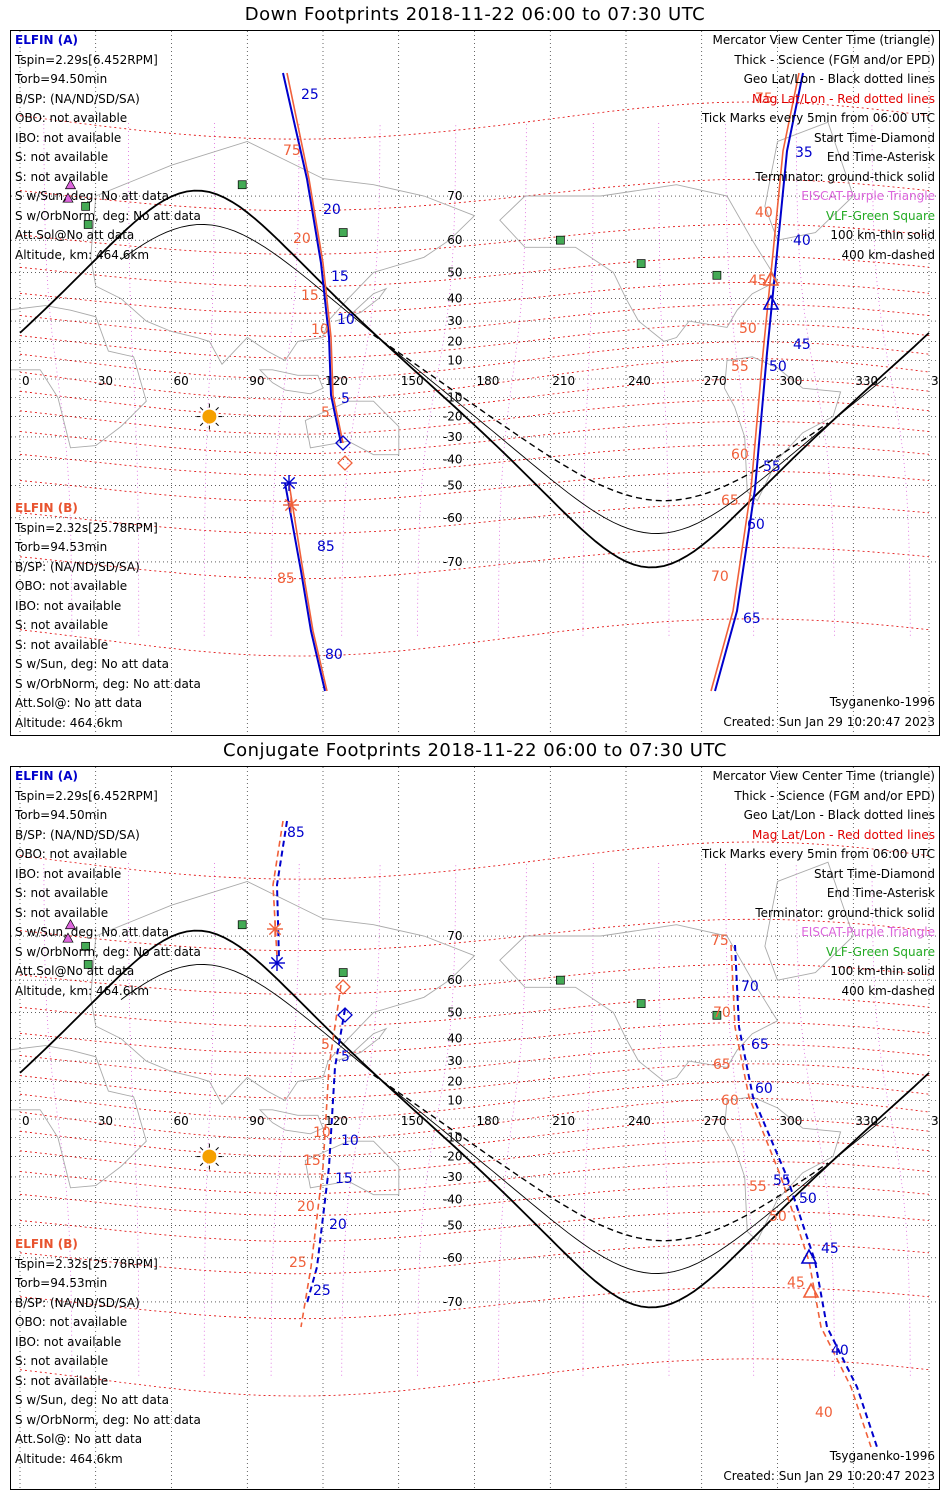 This screenshot has height=1500, width=950. What do you see at coordinates (256, 381) in the screenshot?
I see `lon-tick-label: 90` at bounding box center [256, 381].